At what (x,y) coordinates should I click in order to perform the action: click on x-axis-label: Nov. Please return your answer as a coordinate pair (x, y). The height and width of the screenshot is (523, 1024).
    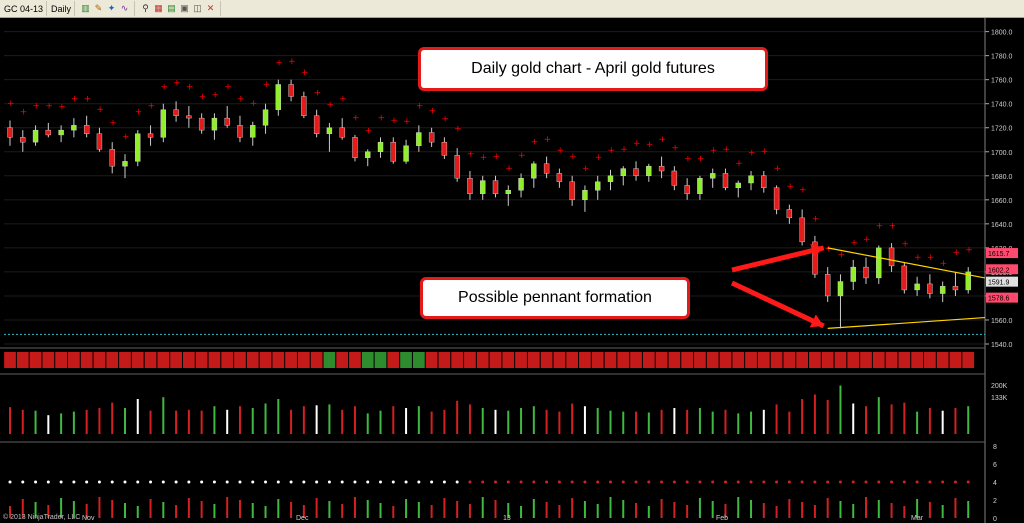
    Looking at the image, I should click on (88, 518).